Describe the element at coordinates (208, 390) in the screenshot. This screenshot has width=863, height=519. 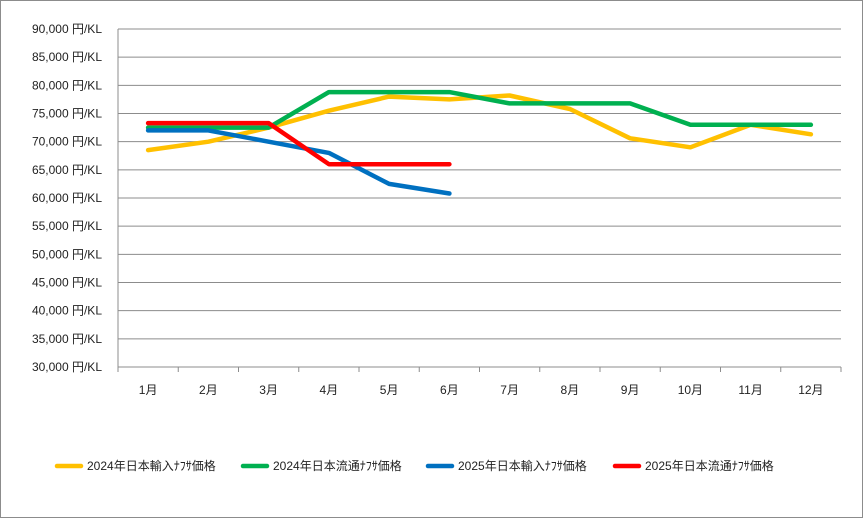
I see `x-tick-label: 2月` at that location.